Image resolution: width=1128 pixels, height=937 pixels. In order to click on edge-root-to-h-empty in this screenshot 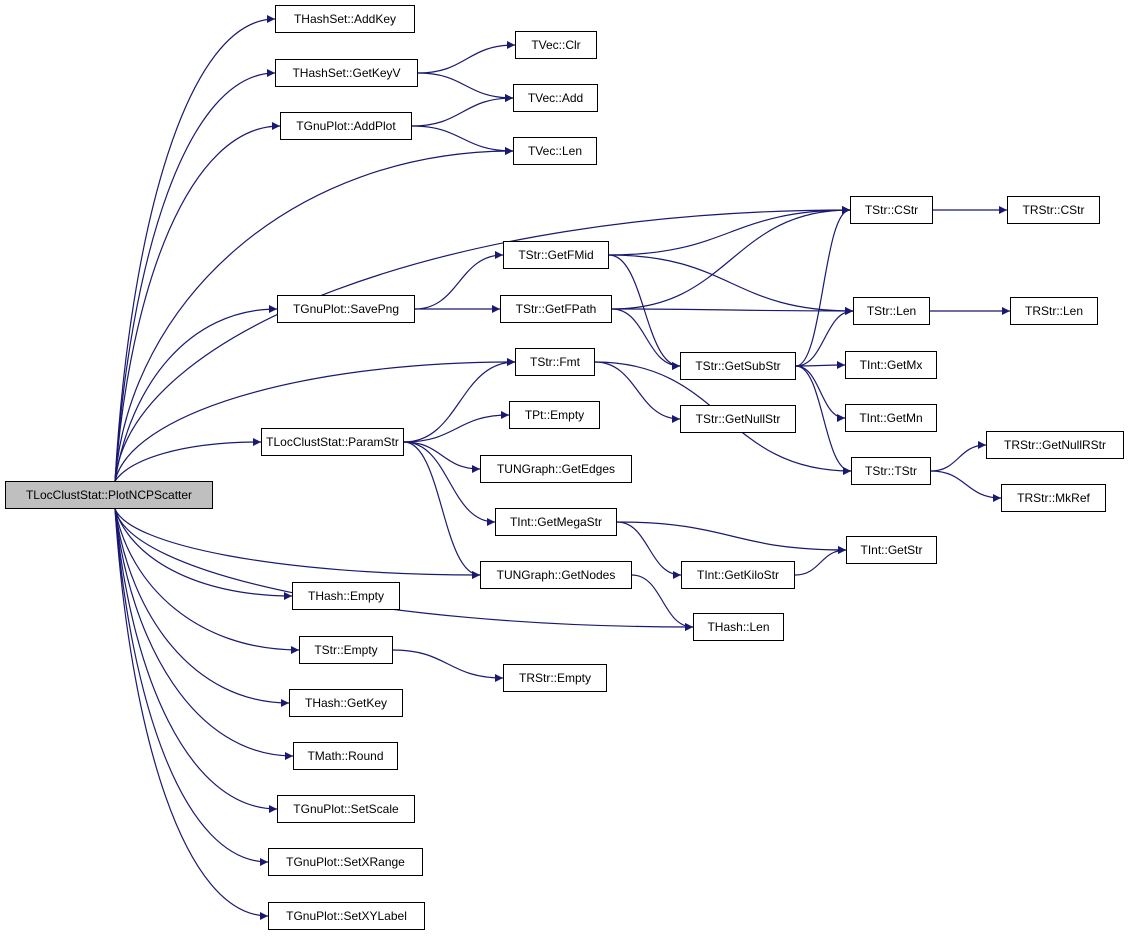, I will do `click(203, 554)`.